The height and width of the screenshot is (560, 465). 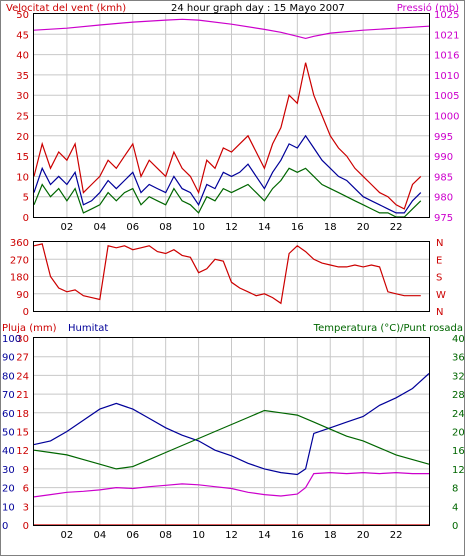 I want to click on y-tick-label: 45, so click(x=22, y=35).